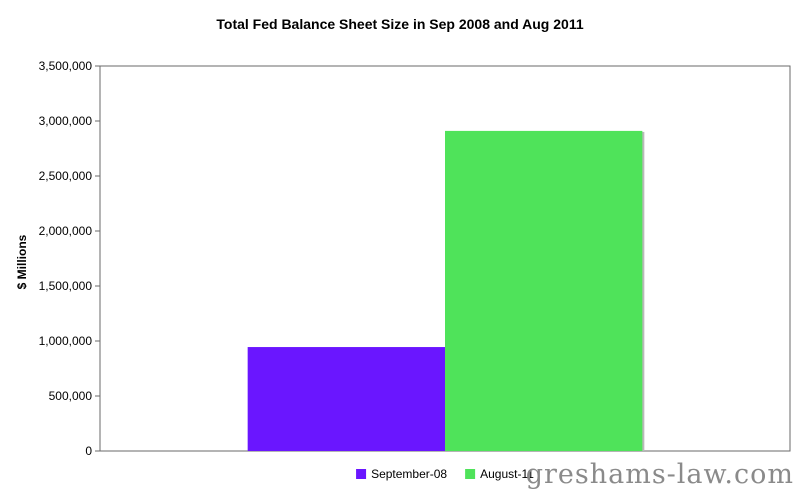 This screenshot has width=800, height=492. Describe the element at coordinates (22, 261) in the screenshot. I see `y-axis-label: $ Millions` at that location.